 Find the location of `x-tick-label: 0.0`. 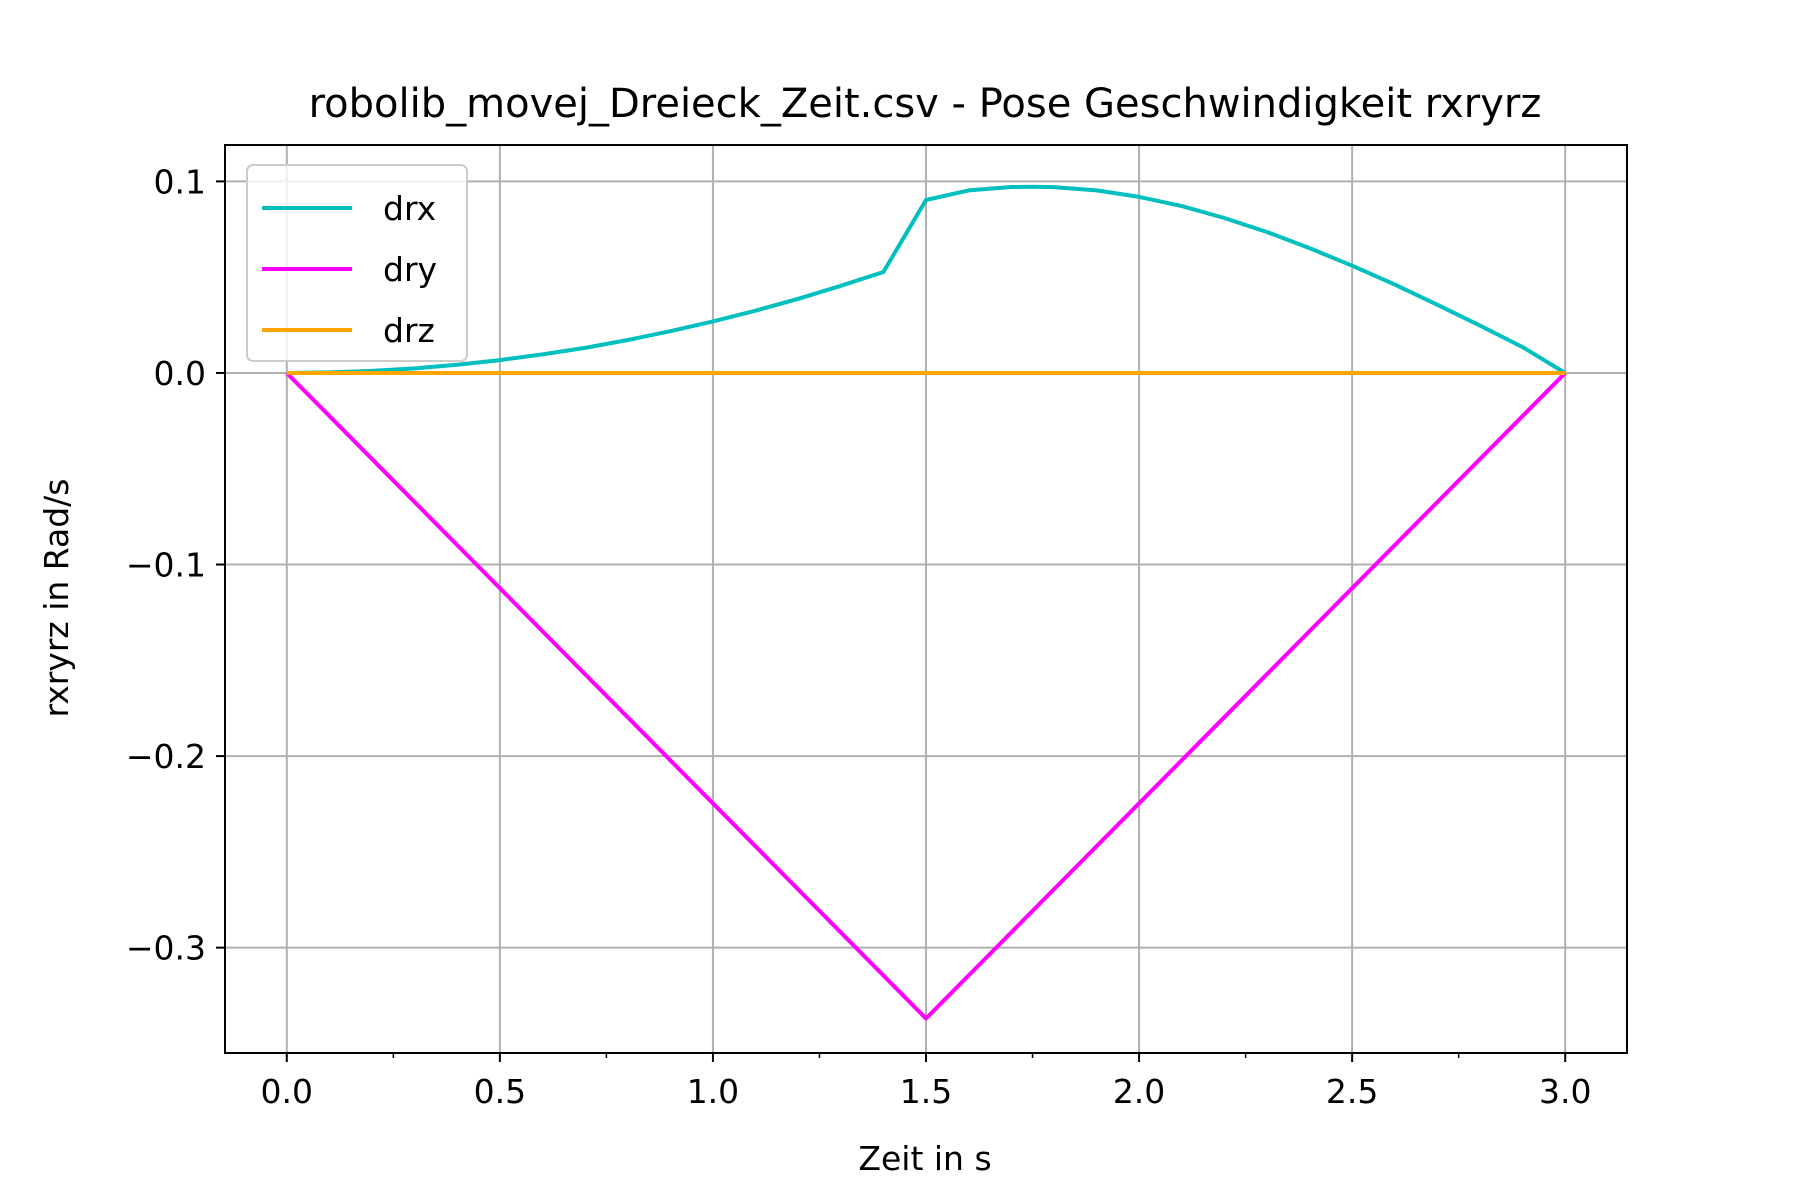

x-tick-label: 0.0 is located at coordinates (287, 1091).